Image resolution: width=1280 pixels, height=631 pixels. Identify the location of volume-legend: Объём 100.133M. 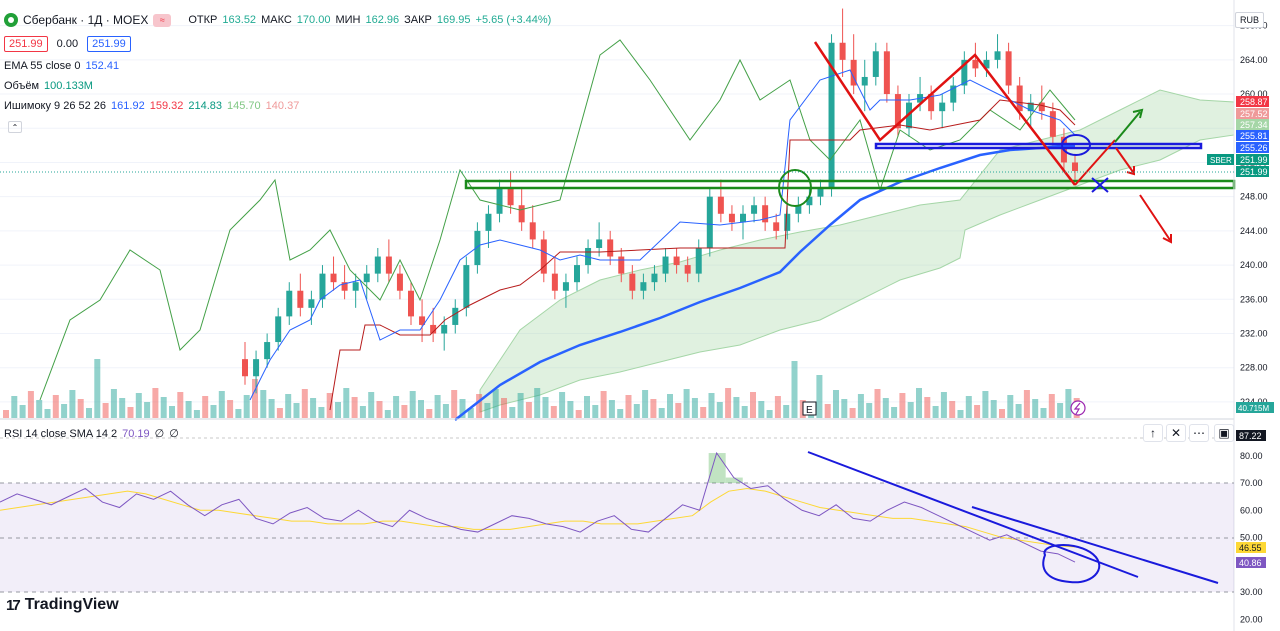
(48, 86).